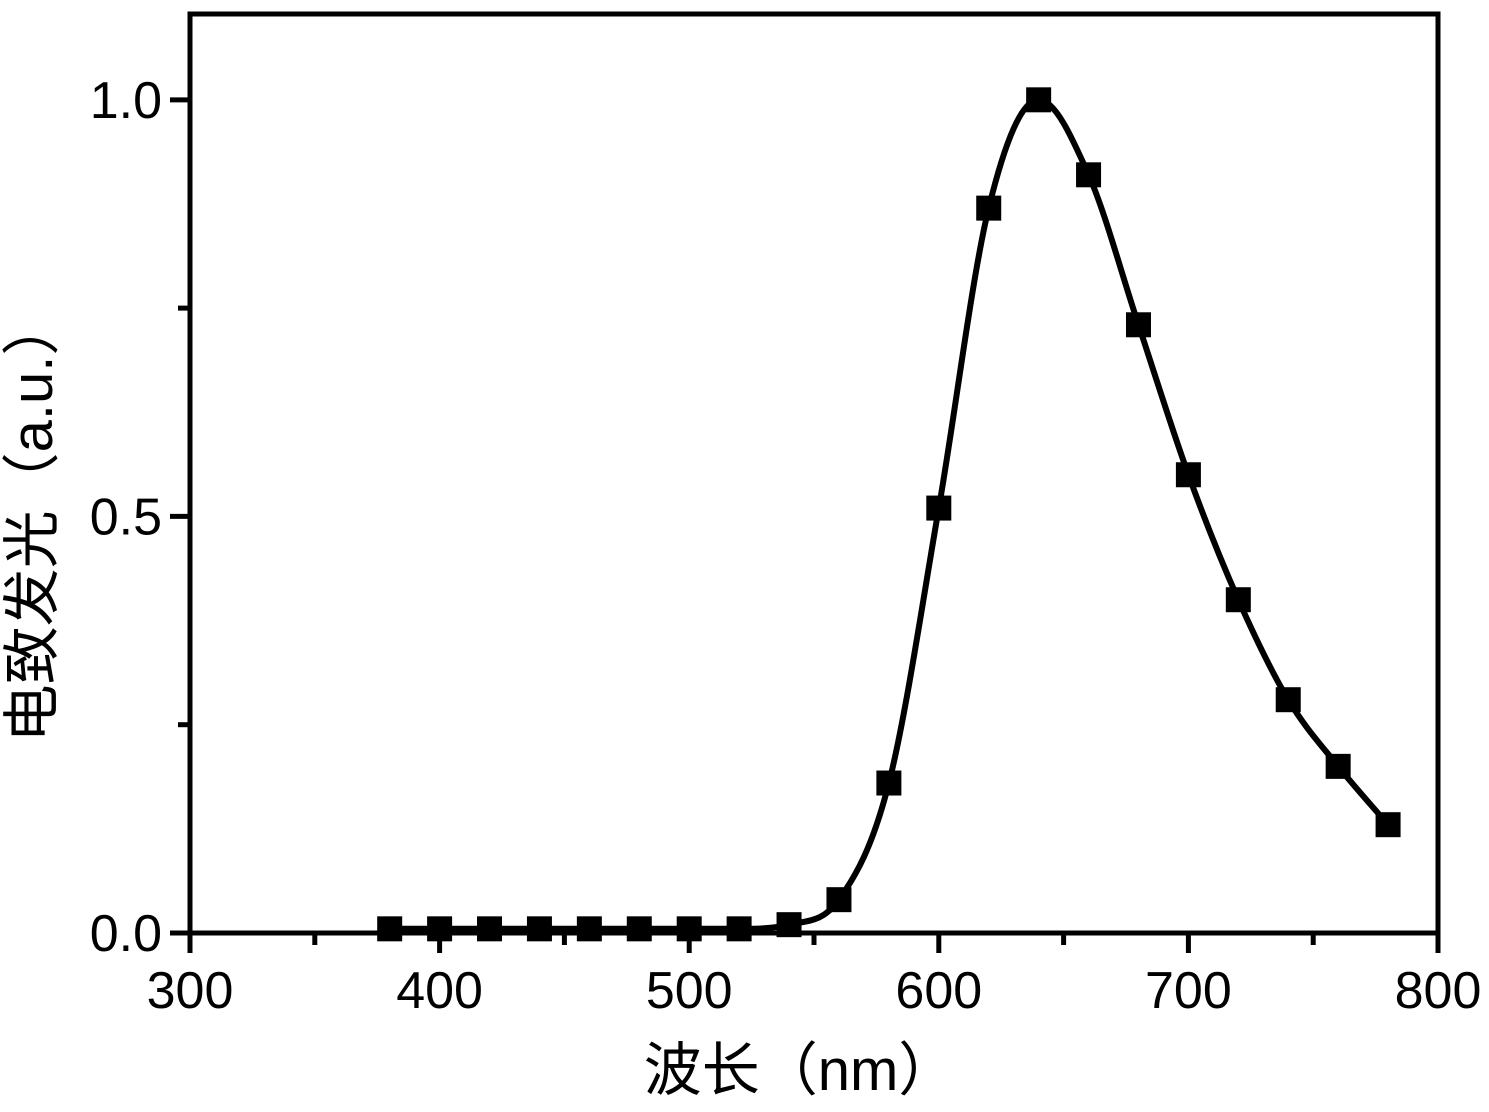  What do you see at coordinates (126, 934) in the screenshot?
I see `y-tick-label: 0.0` at bounding box center [126, 934].